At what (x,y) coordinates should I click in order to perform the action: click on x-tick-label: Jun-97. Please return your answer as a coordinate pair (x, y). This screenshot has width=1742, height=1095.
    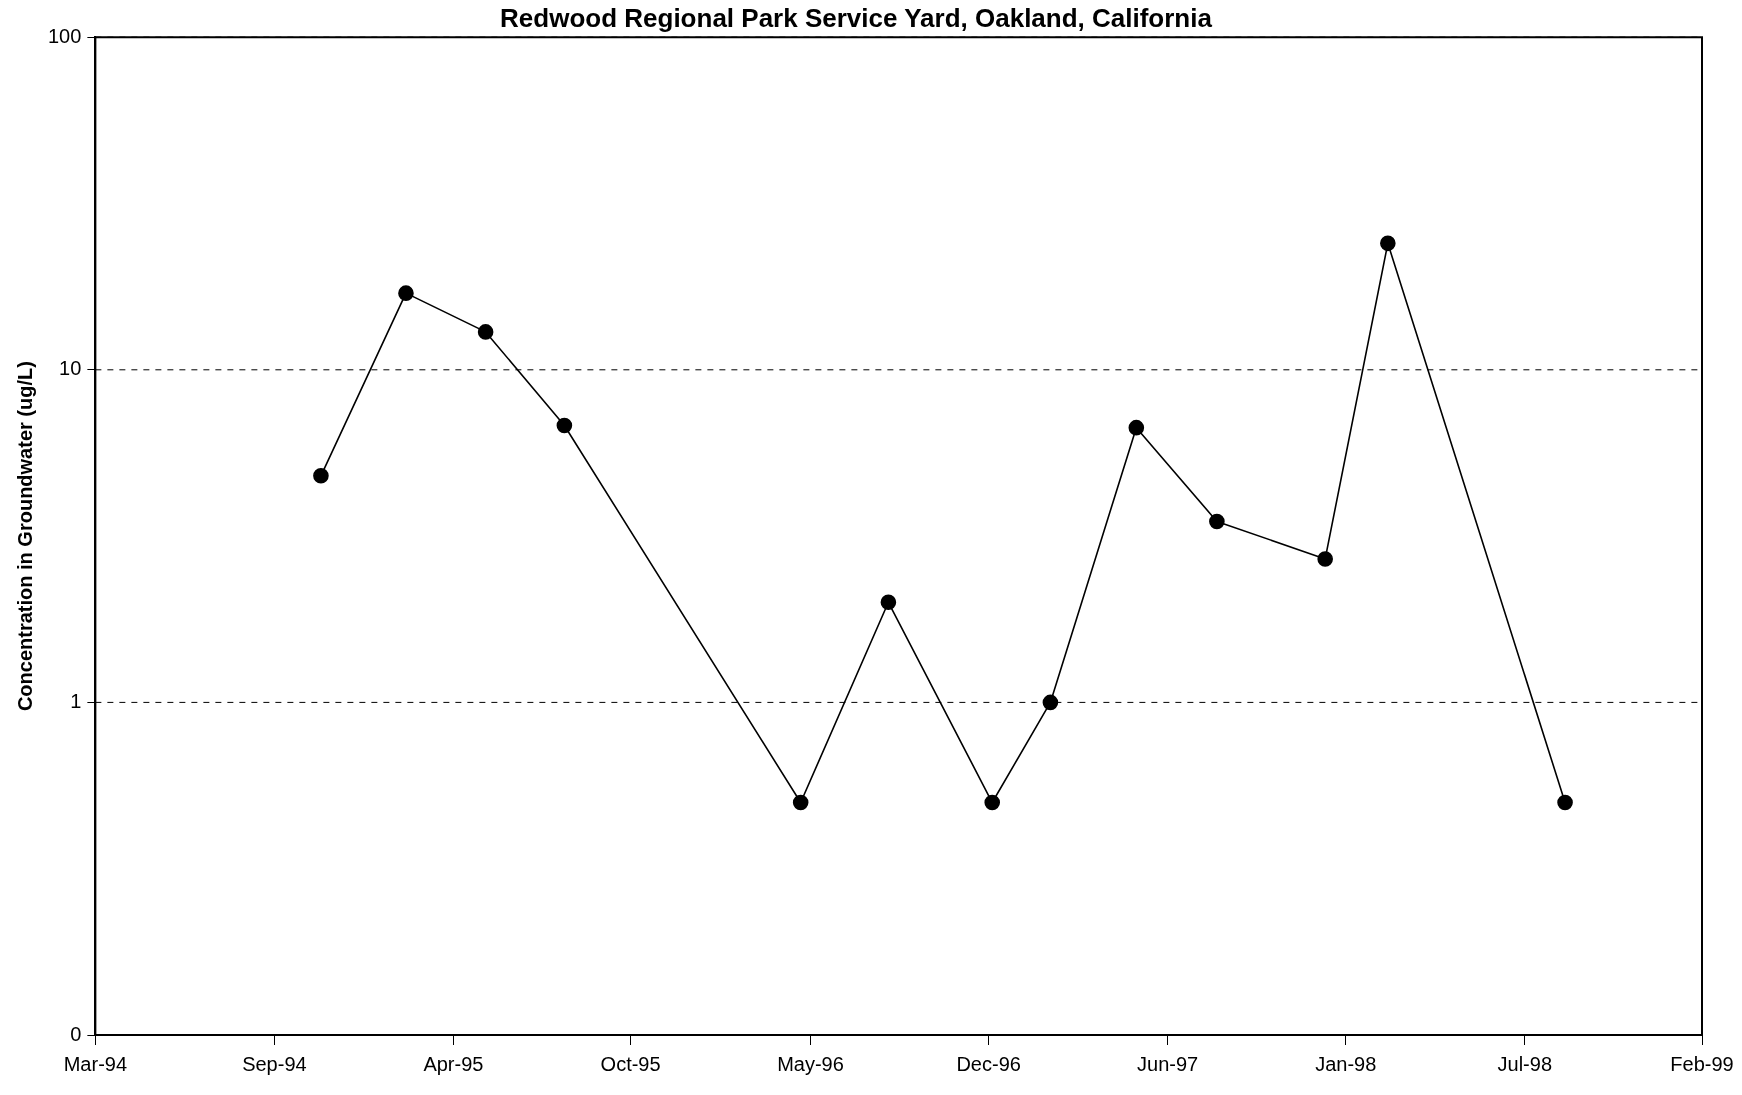
    Looking at the image, I should click on (1168, 1063).